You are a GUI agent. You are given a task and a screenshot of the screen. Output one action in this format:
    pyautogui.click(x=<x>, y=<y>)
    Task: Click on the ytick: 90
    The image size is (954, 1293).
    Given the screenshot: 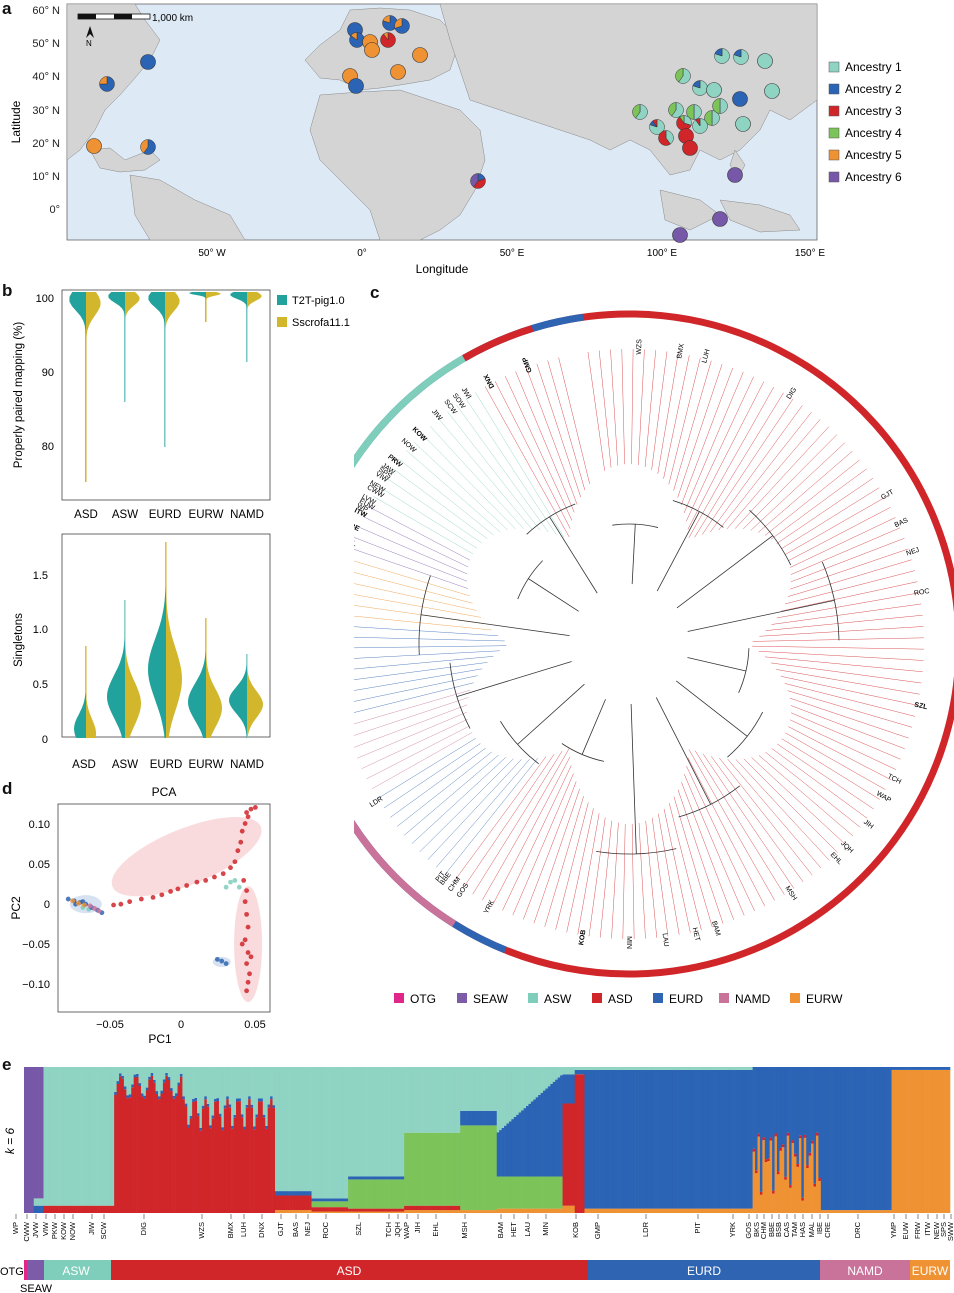 What is the action you would take?
    pyautogui.click(x=48, y=373)
    